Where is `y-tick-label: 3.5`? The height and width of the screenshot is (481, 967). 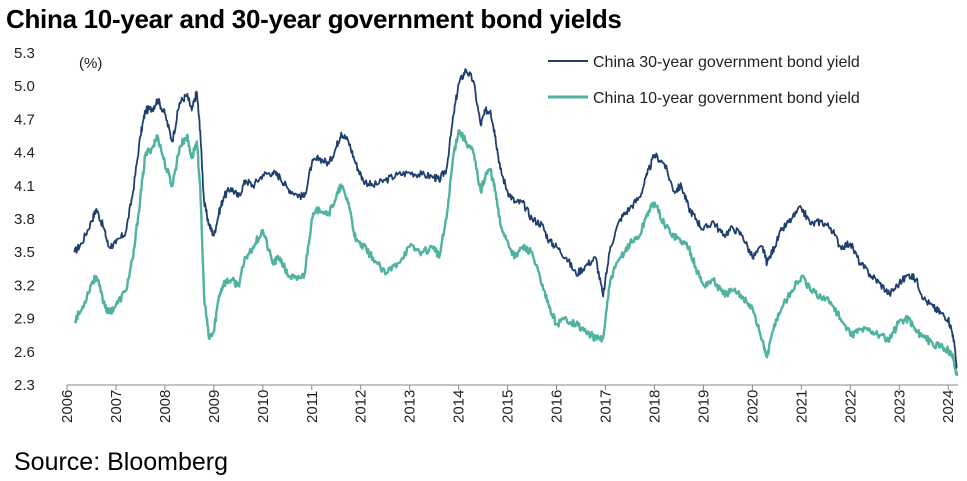 y-tick-label: 3.5 is located at coordinates (24, 252).